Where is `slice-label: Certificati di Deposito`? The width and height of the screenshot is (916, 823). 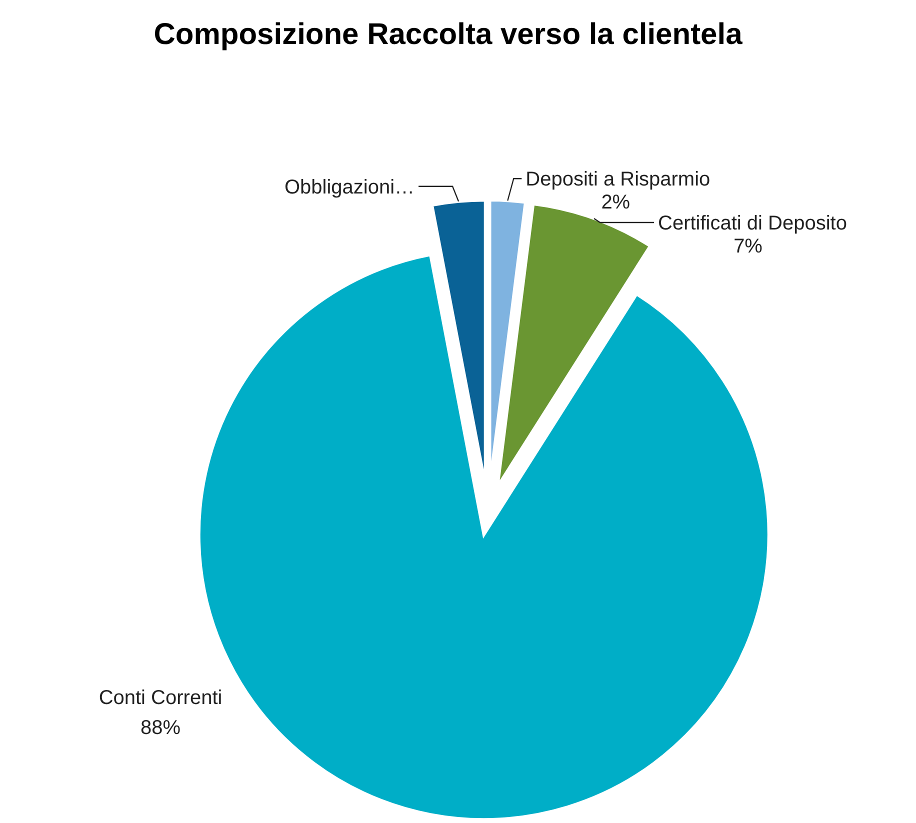
slice-label: Certificati di Deposito is located at coordinates (752, 223).